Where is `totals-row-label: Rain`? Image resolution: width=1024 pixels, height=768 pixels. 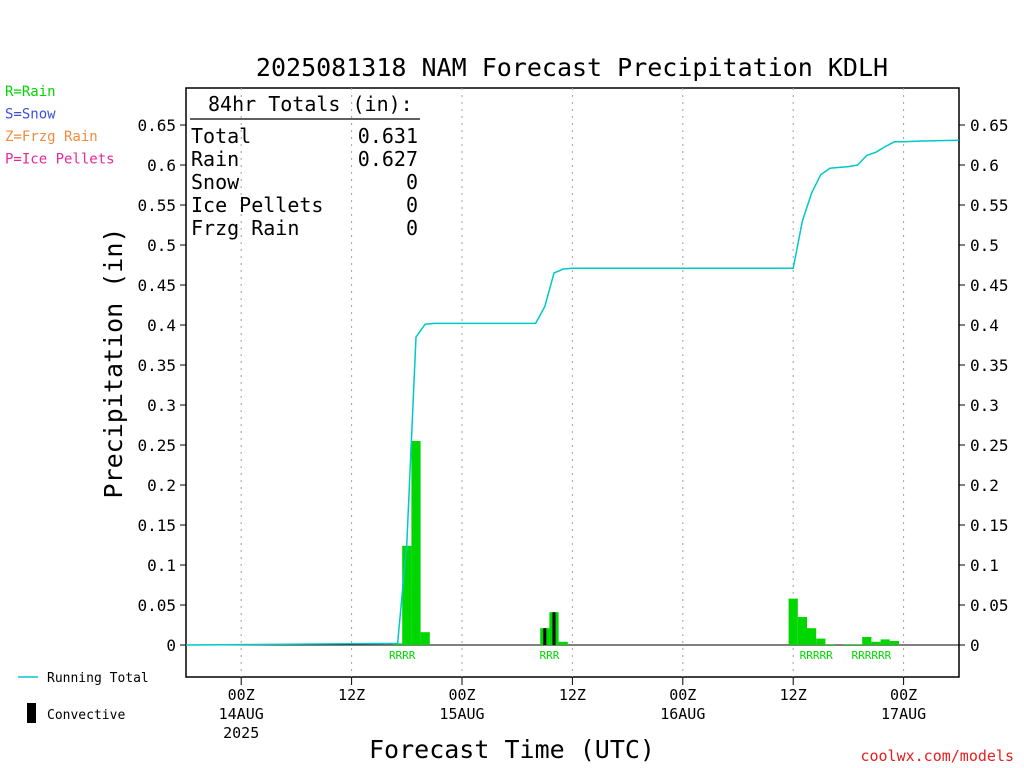
totals-row-label: Rain is located at coordinates (215, 159).